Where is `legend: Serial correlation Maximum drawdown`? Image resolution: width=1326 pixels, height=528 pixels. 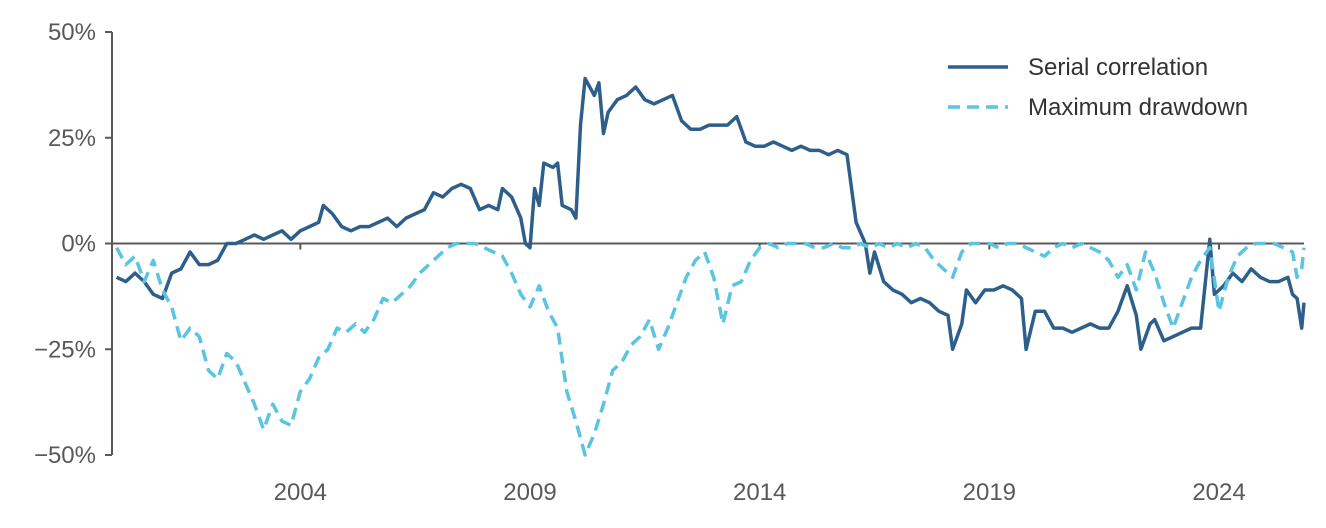 legend: Serial correlation Maximum drawdown is located at coordinates (1098, 87).